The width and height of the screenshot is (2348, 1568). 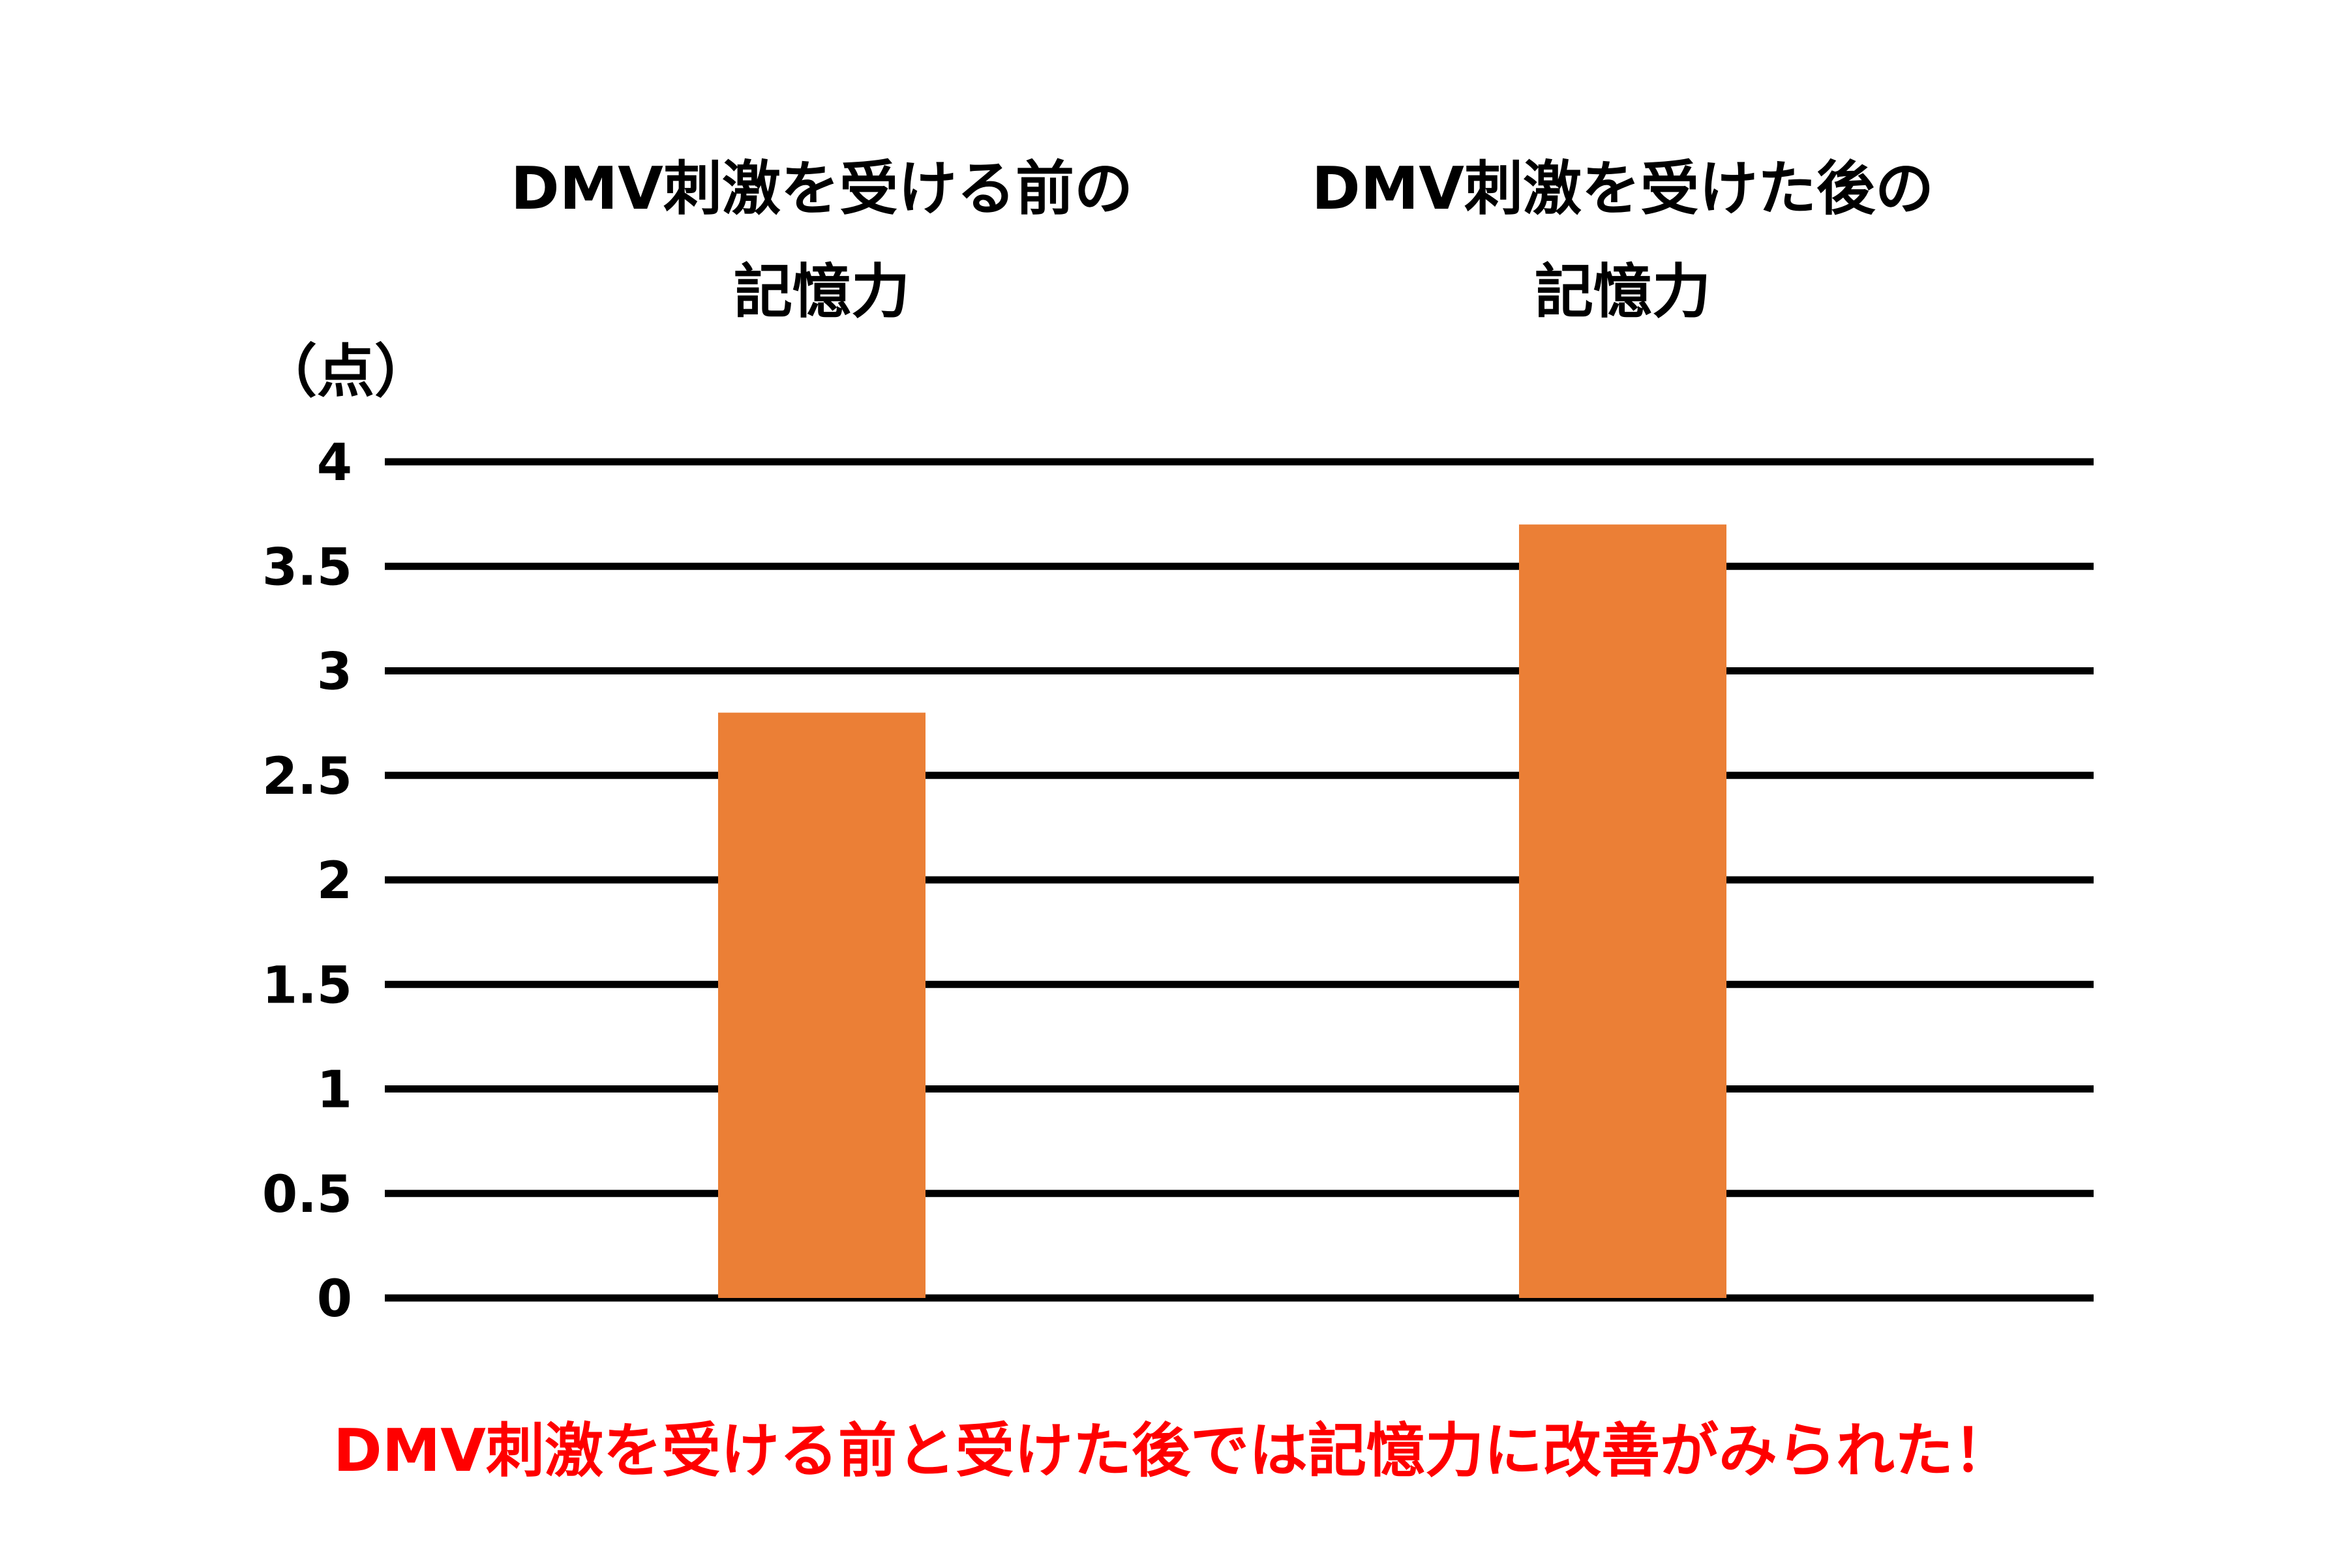 What do you see at coordinates (334, 1299) in the screenshot?
I see `y-tick-label: 0` at bounding box center [334, 1299].